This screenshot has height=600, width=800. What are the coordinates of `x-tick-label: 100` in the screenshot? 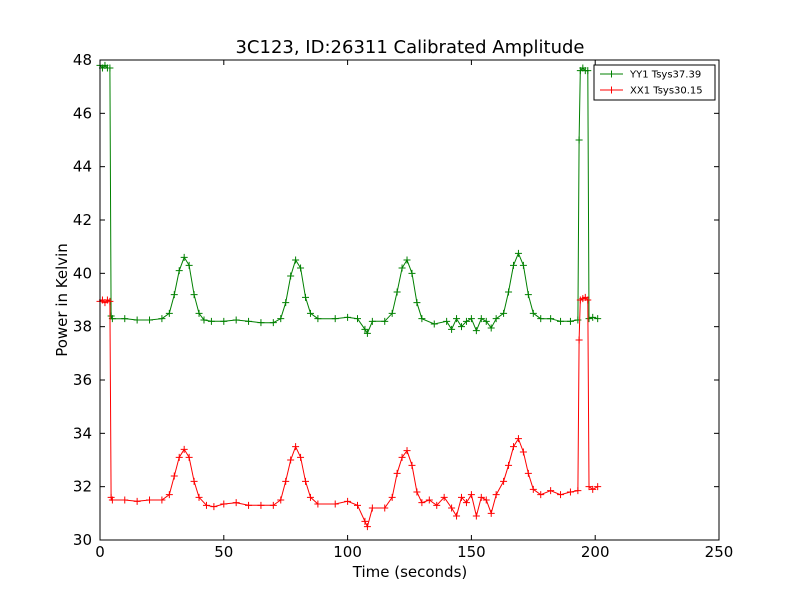 It's located at (347, 552).